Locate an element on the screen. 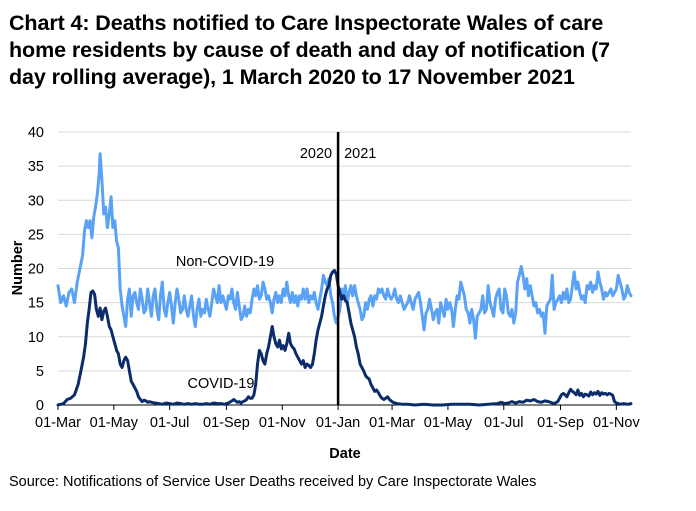  y-axis-ticks: 0 5 10 15 20 25 30 35 40 is located at coordinates (36, 269).